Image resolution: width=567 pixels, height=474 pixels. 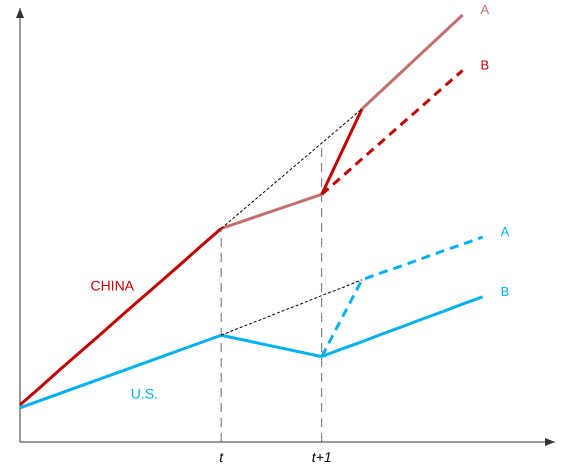 What do you see at coordinates (112, 285) in the screenshot?
I see `series-label: CHINA` at bounding box center [112, 285].